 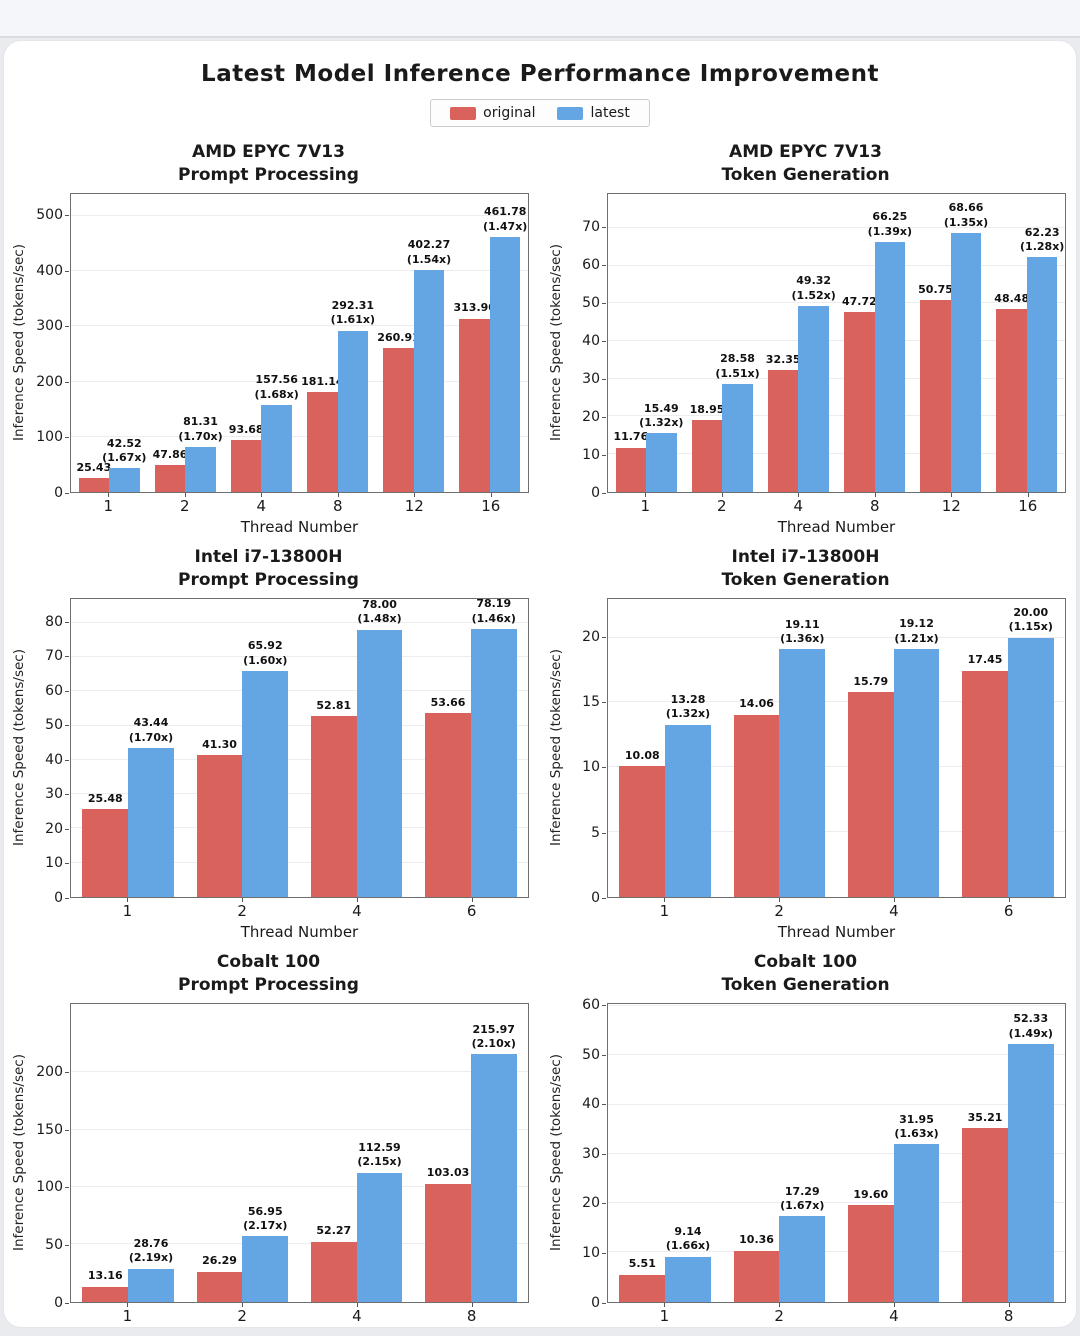 What do you see at coordinates (398, 411) in the screenshot?
I see `original-bar: 260.91` at bounding box center [398, 411].